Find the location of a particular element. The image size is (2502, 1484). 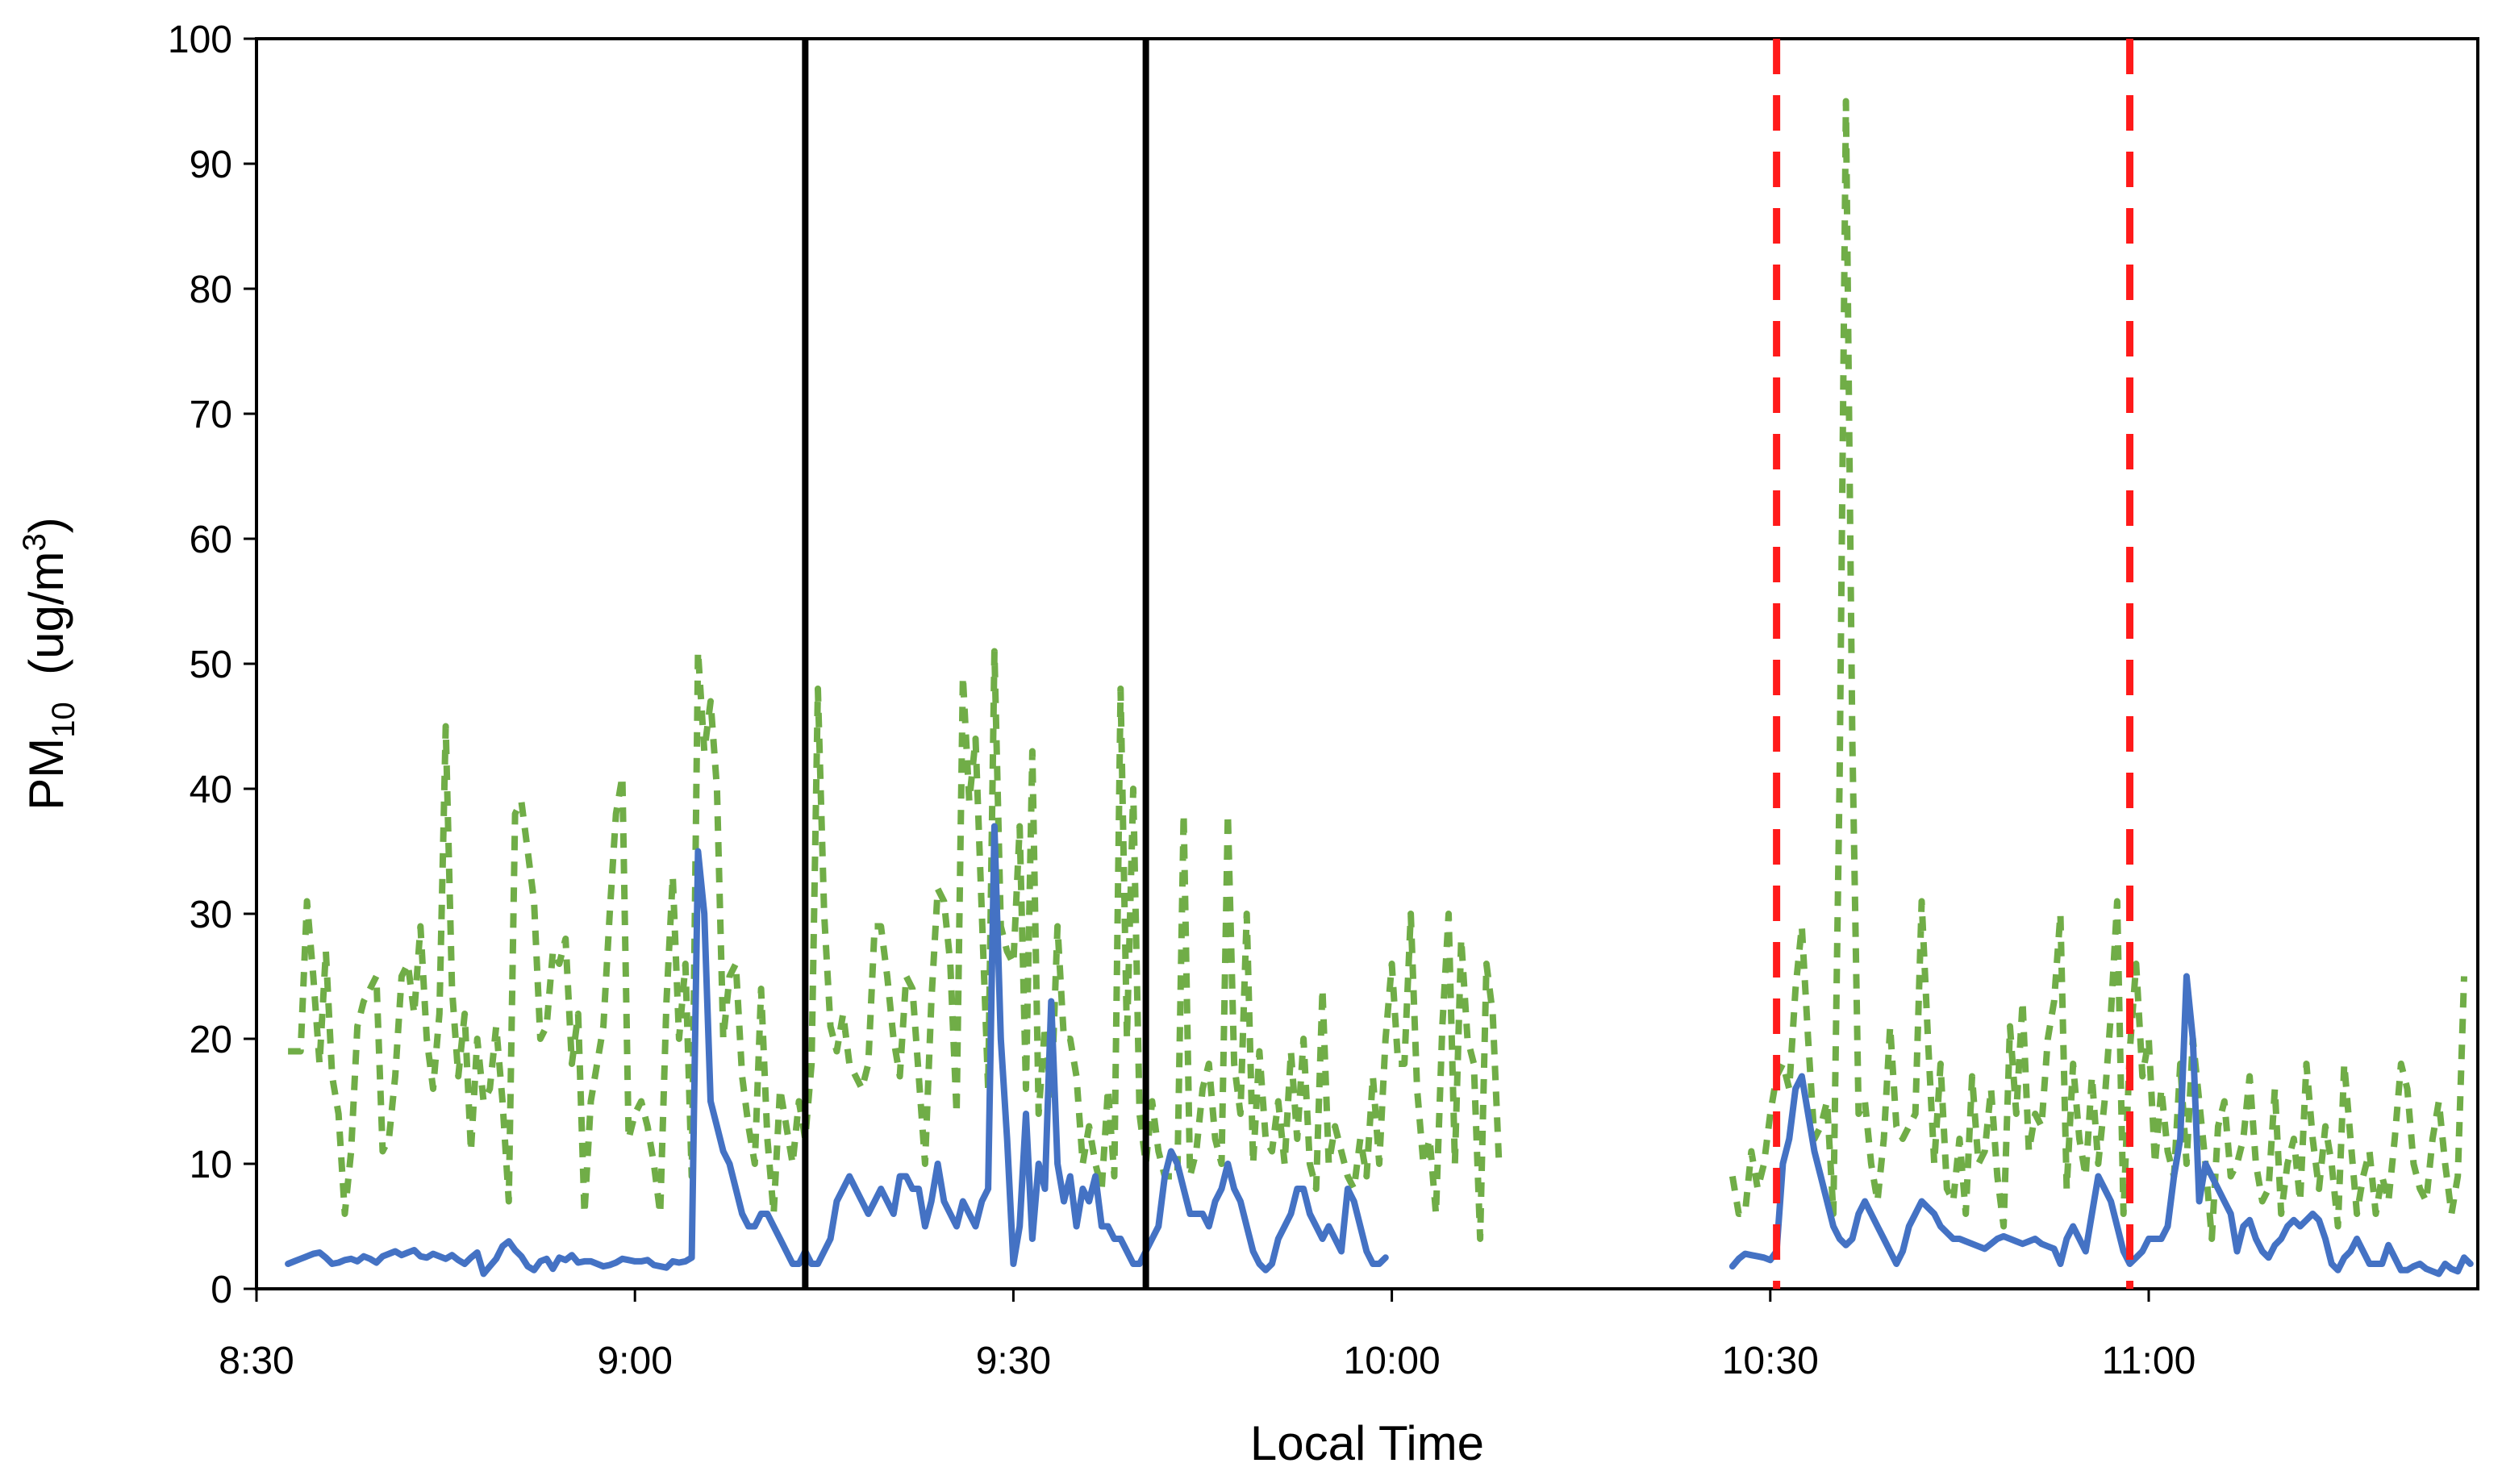

y-tick-label: 30 is located at coordinates (211, 915).